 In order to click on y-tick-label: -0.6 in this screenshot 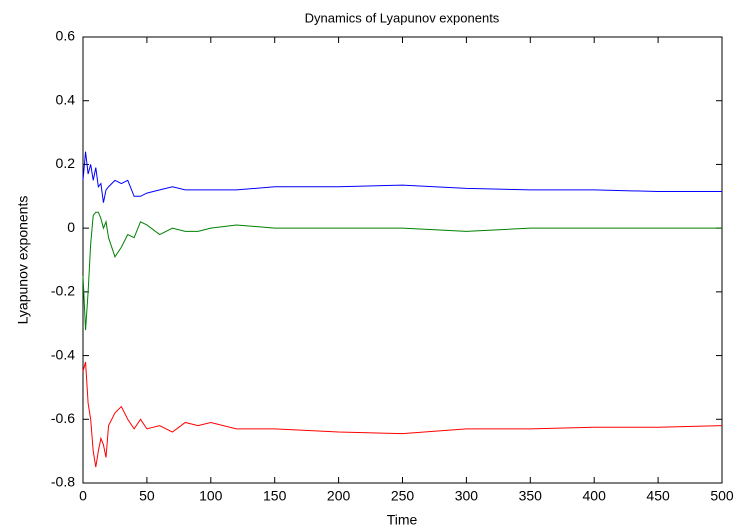, I will do `click(63, 418)`.